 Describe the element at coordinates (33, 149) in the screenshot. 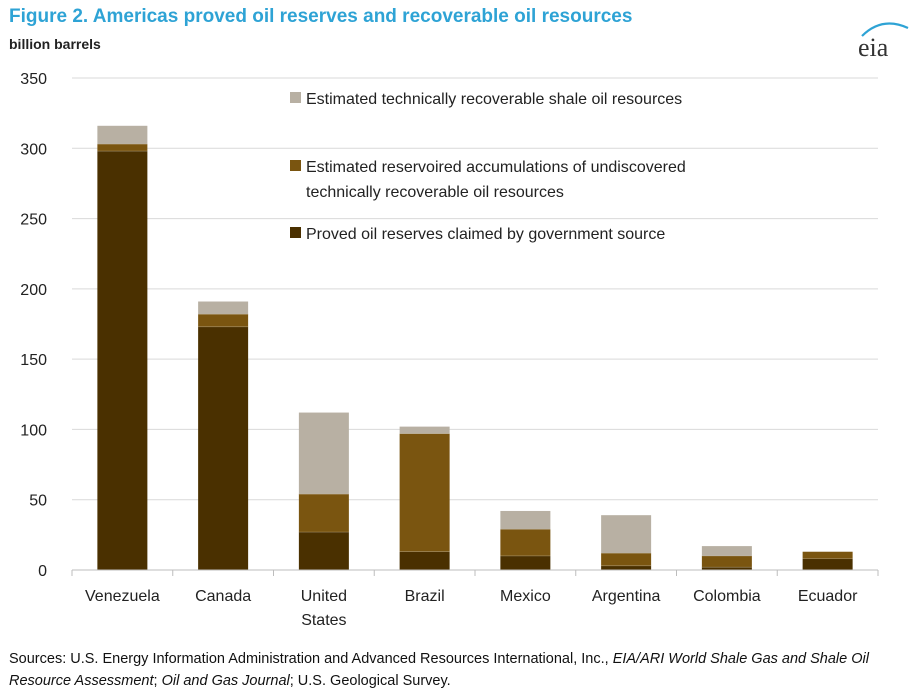

I see `y-tick-label: 300` at that location.